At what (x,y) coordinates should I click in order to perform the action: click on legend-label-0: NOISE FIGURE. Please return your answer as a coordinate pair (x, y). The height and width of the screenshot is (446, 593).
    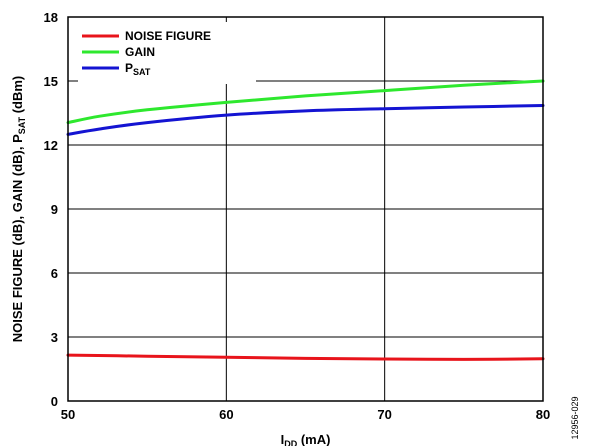
    Looking at the image, I should click on (168, 36).